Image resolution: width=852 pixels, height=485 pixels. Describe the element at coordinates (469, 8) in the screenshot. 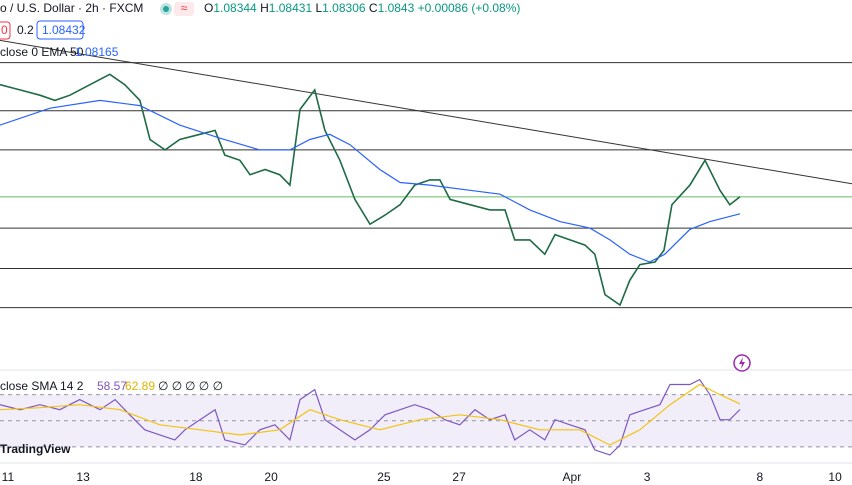

I see `ohlc-change: +0.00086 (+0.08%)` at that location.